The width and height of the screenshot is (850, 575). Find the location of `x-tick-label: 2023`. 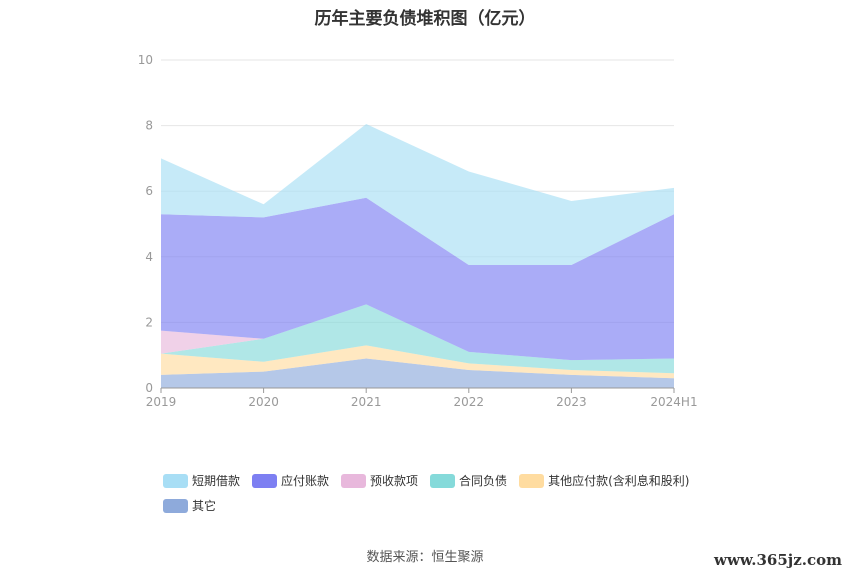

x-tick-label: 2023 is located at coordinates (571, 402).